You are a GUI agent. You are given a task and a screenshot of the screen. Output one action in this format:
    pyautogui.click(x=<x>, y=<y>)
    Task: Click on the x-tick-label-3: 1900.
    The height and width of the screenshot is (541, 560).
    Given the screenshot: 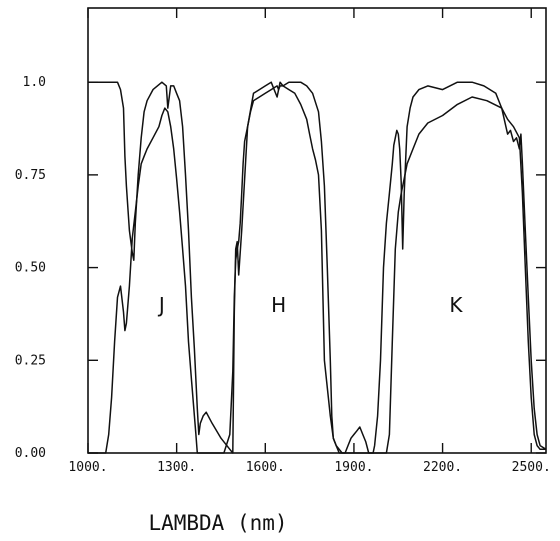 What is the action you would take?
    pyautogui.click(x=353, y=467)
    